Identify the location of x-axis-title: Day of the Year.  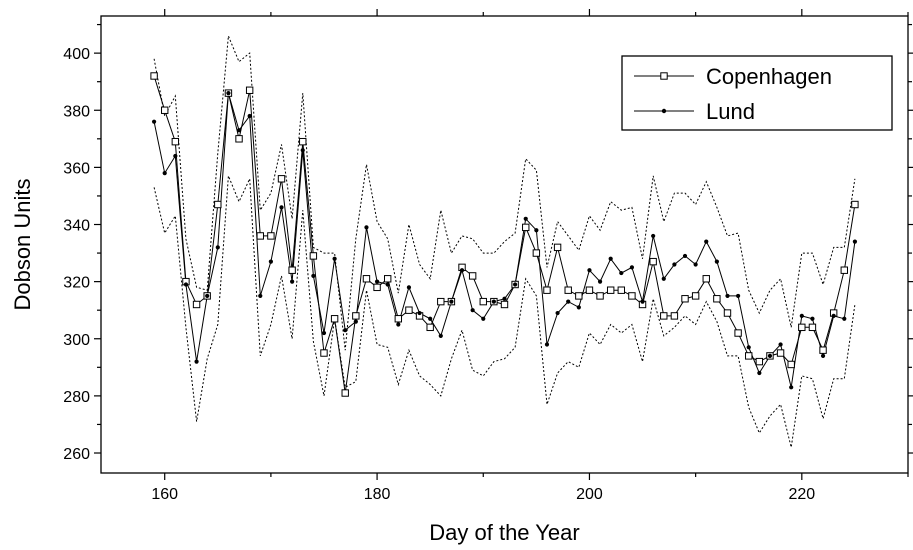
(504, 532).